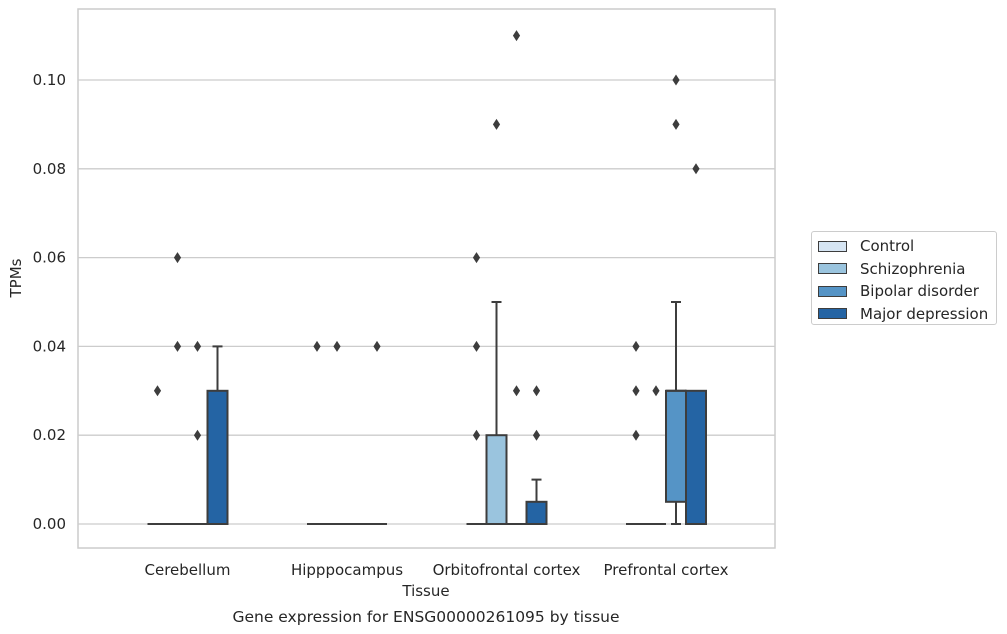 This screenshot has width=1007, height=634. What do you see at coordinates (16, 278) in the screenshot?
I see `y-axis-label: TPMs` at bounding box center [16, 278].